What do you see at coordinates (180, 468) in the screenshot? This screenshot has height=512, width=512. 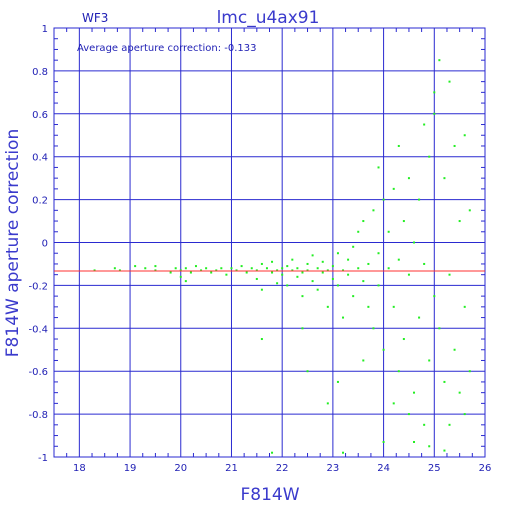 I see `x-tick-label: 20` at bounding box center [180, 468].